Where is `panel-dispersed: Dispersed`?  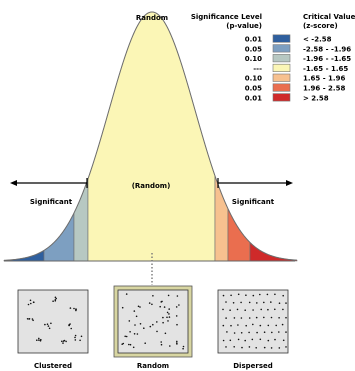 panel-dispersed: Dispersed is located at coordinates (253, 329).